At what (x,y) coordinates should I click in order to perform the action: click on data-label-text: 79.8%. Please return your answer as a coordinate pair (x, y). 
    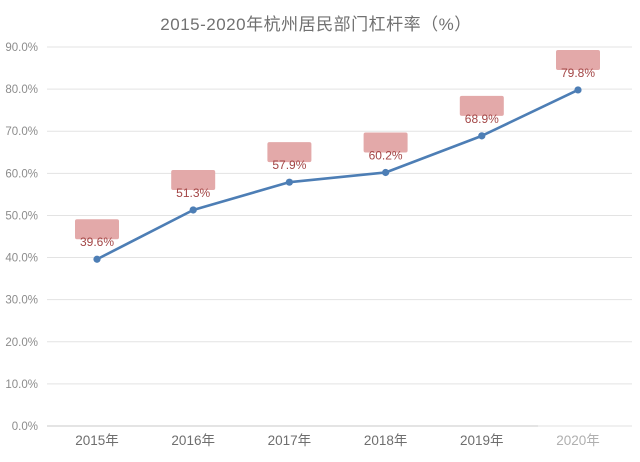
    Looking at the image, I should click on (578, 73).